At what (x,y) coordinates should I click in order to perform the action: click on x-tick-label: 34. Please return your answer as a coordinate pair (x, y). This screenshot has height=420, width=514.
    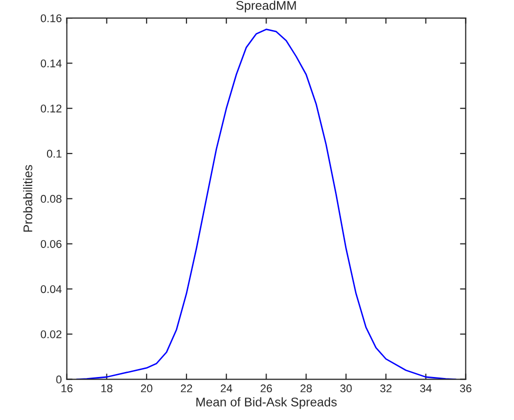
    Looking at the image, I should click on (426, 388).